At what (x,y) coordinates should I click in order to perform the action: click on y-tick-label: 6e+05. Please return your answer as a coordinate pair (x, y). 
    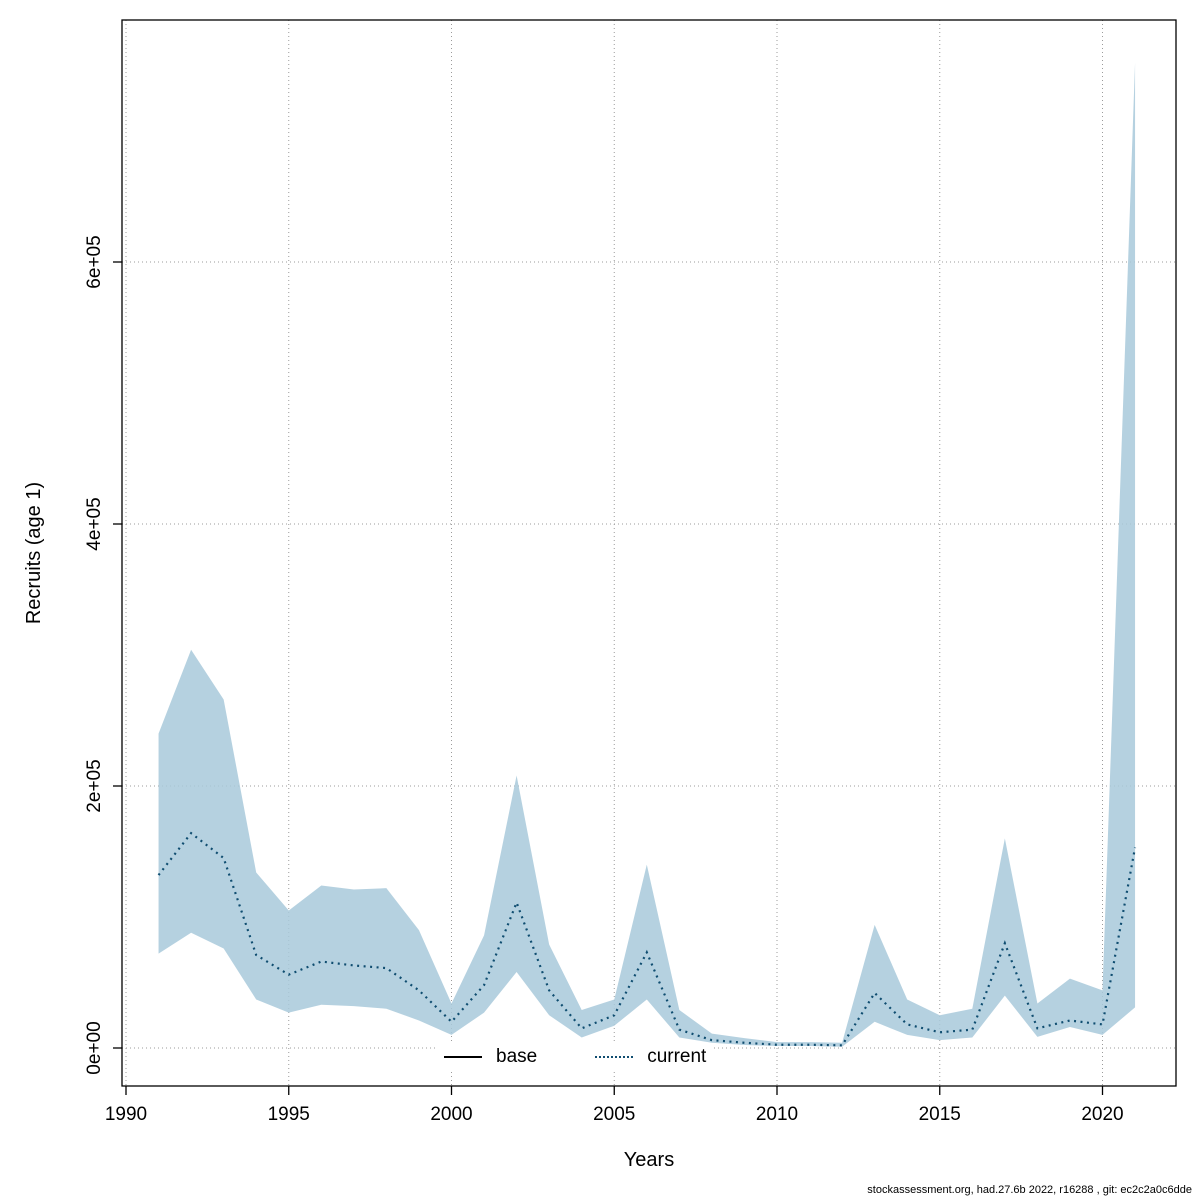
    Looking at the image, I should click on (94, 261).